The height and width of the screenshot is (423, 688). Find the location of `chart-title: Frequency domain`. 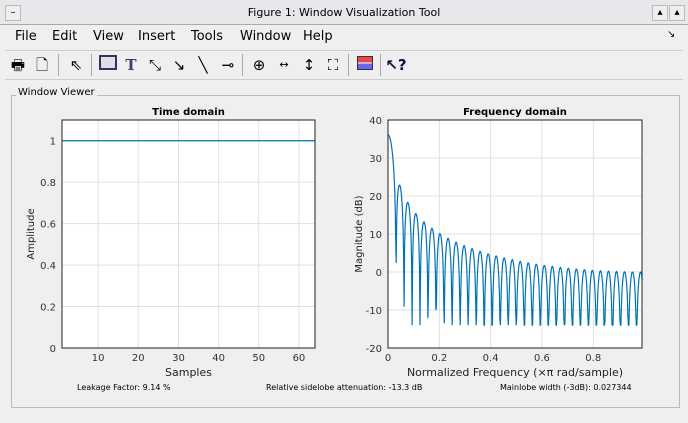

chart-title: Frequency domain is located at coordinates (515, 112).